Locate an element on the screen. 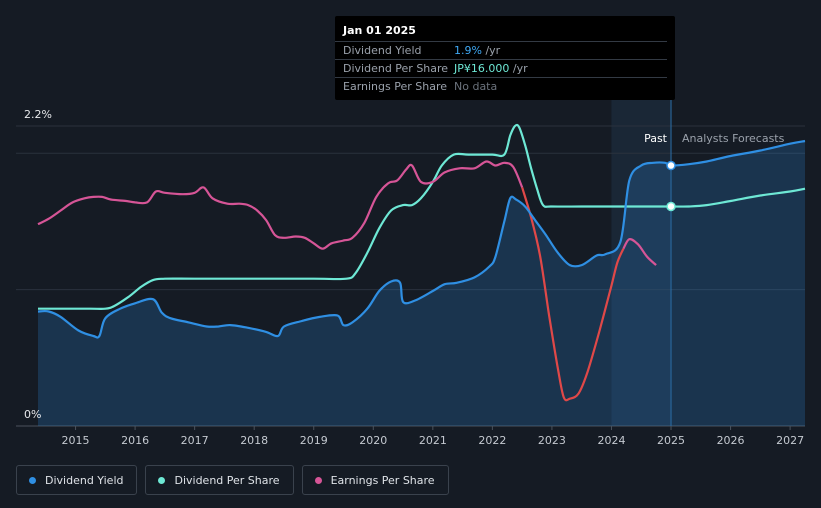 This screenshot has height=508, width=821. tooltip-value-number: JP¥16.000 is located at coordinates (482, 68).